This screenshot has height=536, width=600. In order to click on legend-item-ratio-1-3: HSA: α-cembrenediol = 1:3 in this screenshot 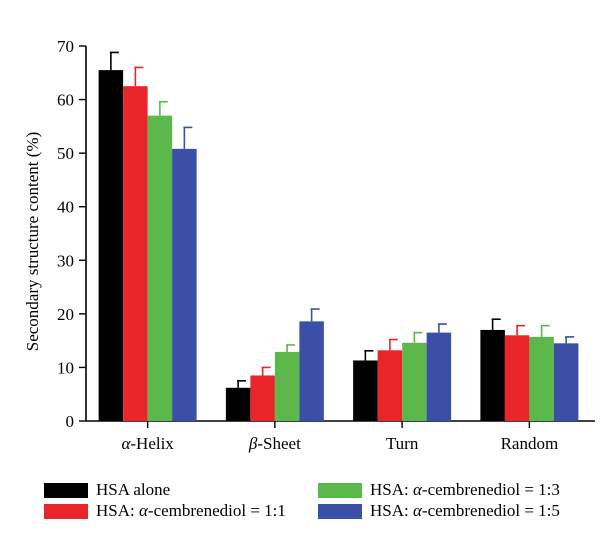, I will do `click(439, 490)`.